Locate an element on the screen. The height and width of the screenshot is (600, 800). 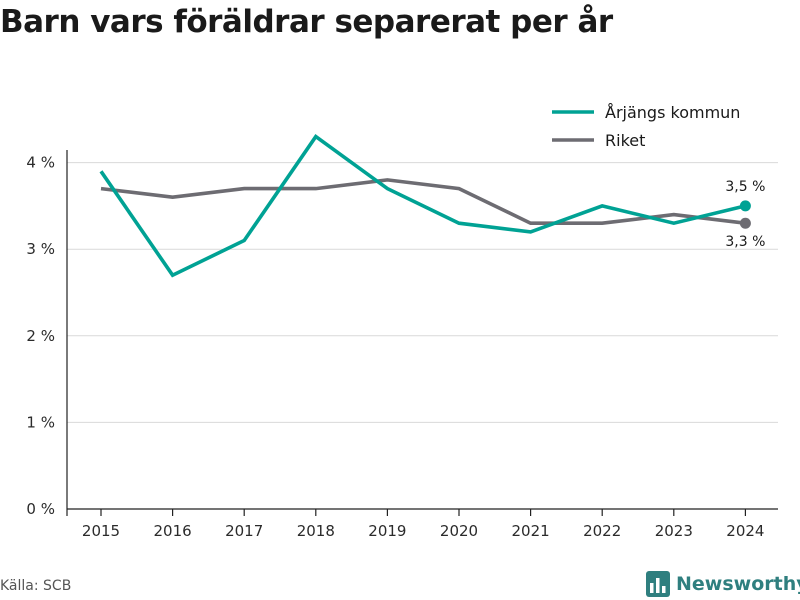
legend-label: Riket is located at coordinates (625, 140).